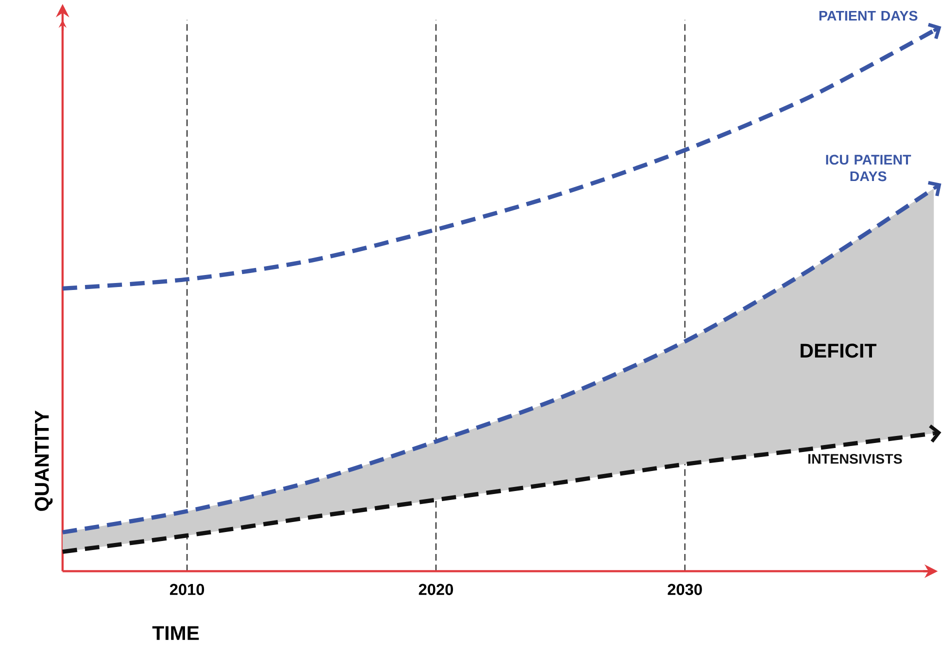 The image size is (943, 655). Describe the element at coordinates (868, 16) in the screenshot. I see `series-label: PATIENT DAYS` at that location.